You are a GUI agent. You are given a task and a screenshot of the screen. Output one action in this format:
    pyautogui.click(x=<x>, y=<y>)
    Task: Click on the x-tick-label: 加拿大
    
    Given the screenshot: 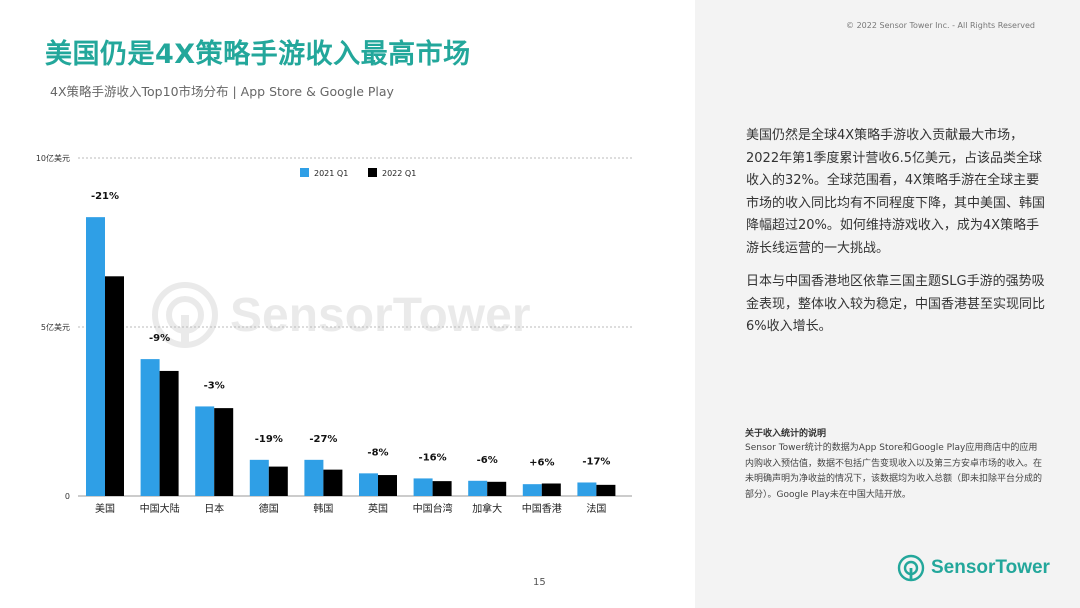 What is the action you would take?
    pyautogui.click(x=487, y=508)
    